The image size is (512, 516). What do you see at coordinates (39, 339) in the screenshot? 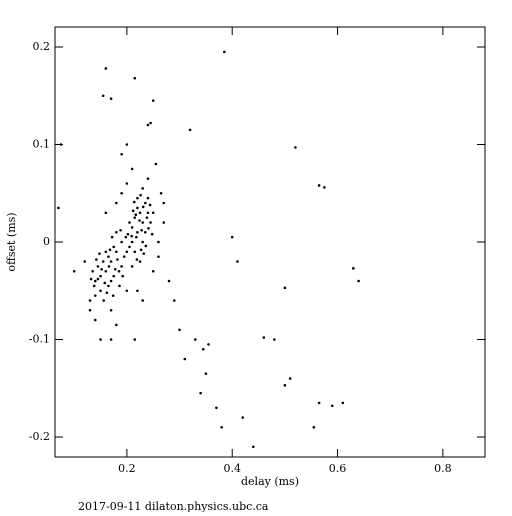
I see `y-tick-label: -0.1` at bounding box center [39, 339].